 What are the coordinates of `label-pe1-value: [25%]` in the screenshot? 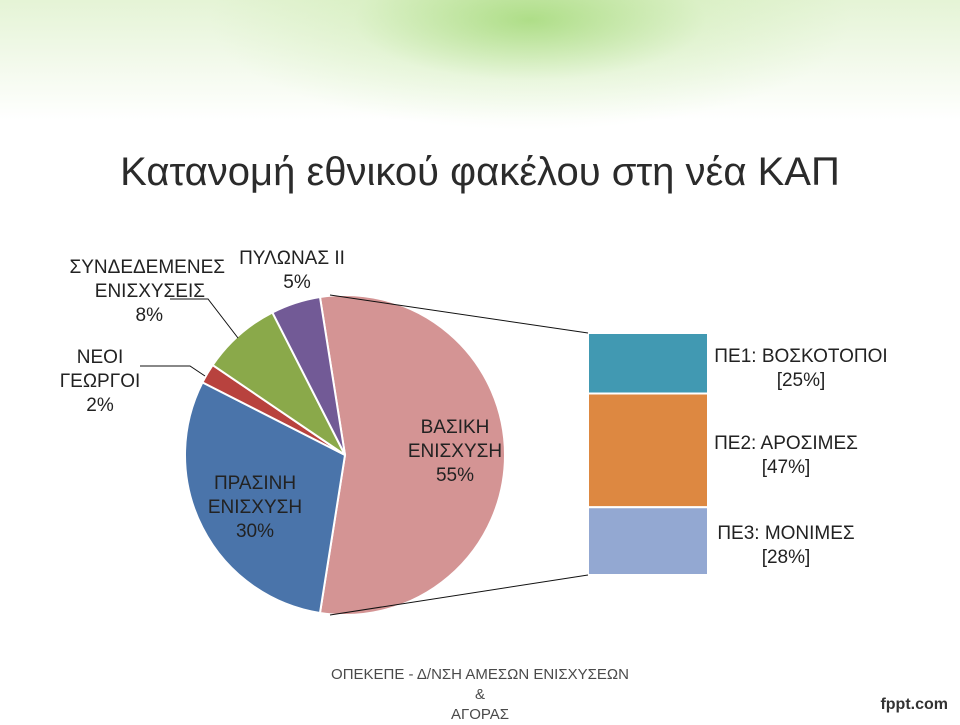 It's located at (801, 380).